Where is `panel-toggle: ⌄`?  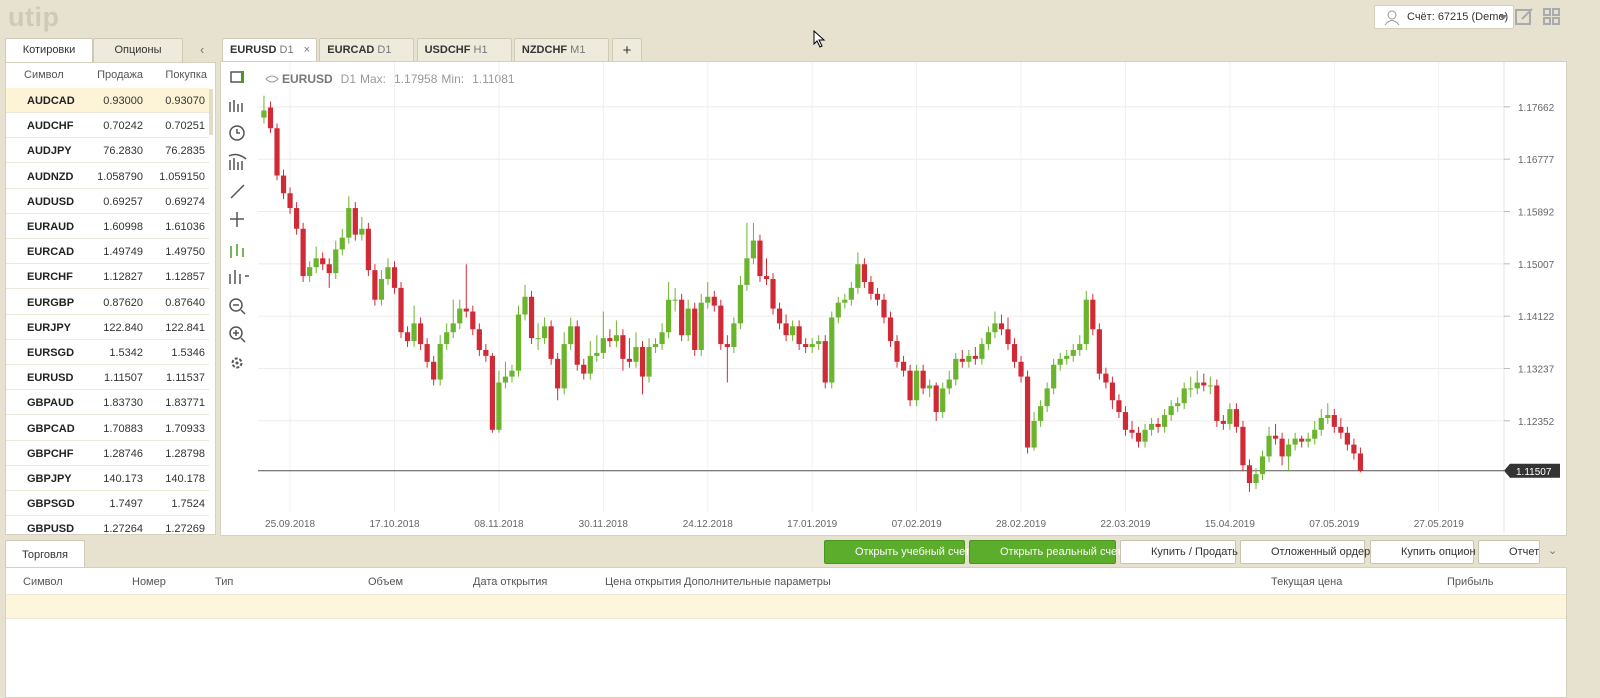 panel-toggle: ⌄ is located at coordinates (1553, 551).